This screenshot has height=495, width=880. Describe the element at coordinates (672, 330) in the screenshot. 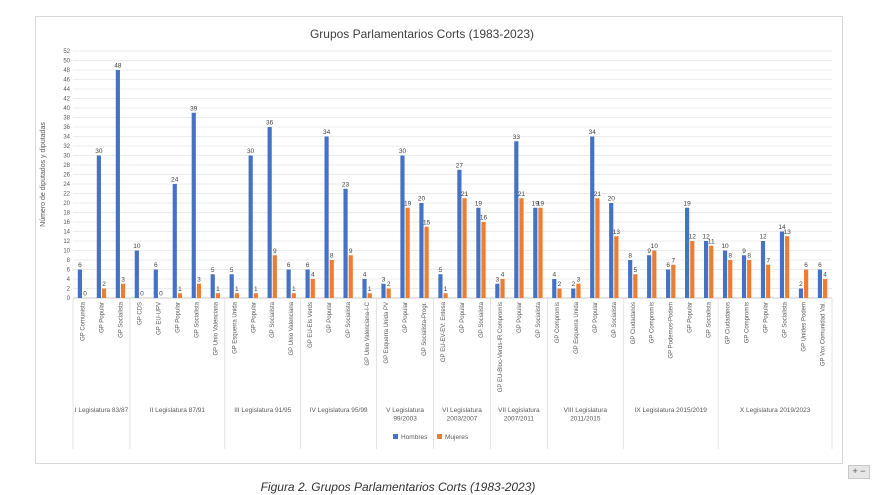

I see `category-label: GP Podemos-Podem` at that location.